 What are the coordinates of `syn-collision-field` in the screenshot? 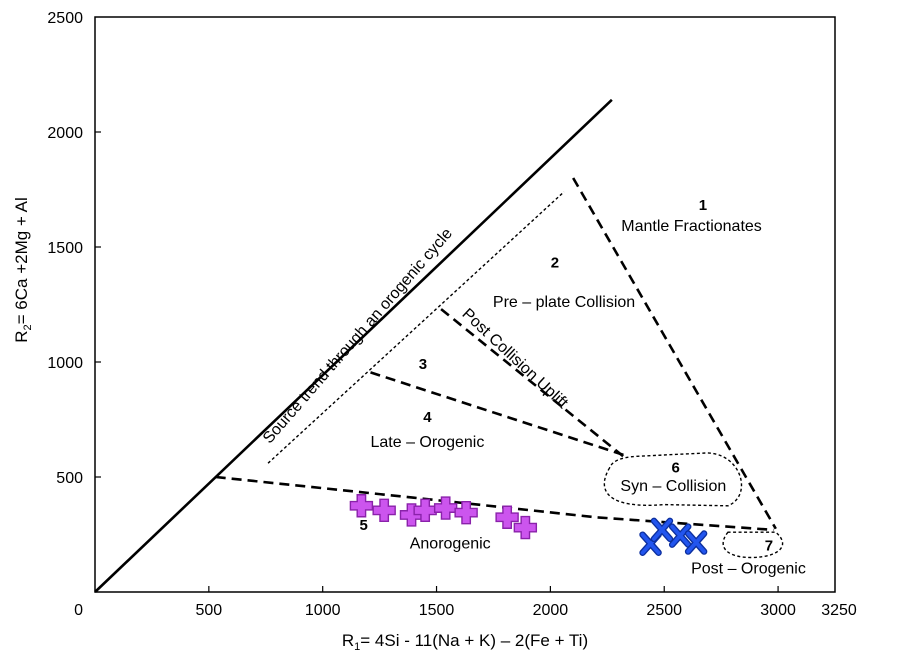 It's located at (673, 479).